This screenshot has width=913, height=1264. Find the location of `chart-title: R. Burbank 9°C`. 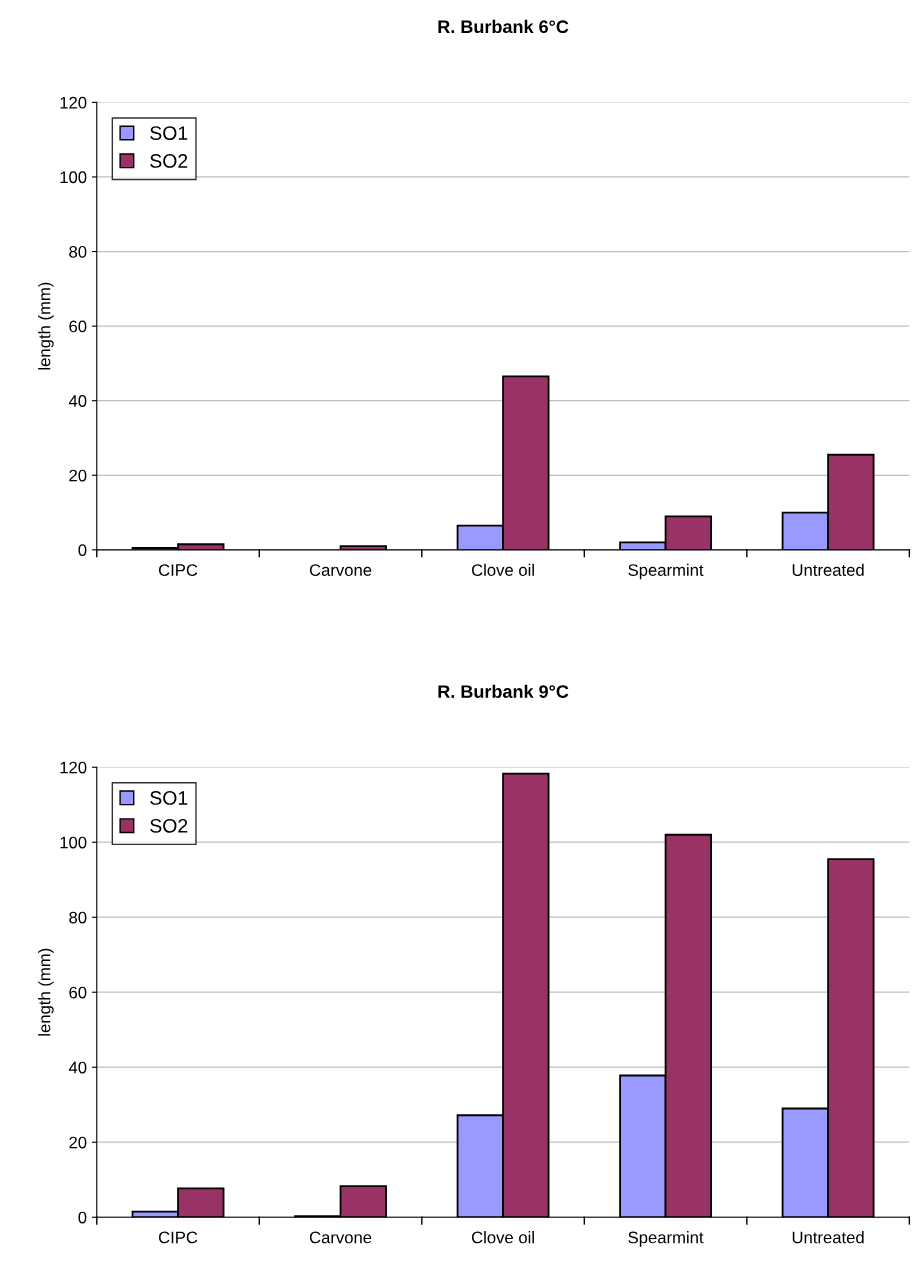

chart-title: R. Burbank 9°C is located at coordinates (503, 691).